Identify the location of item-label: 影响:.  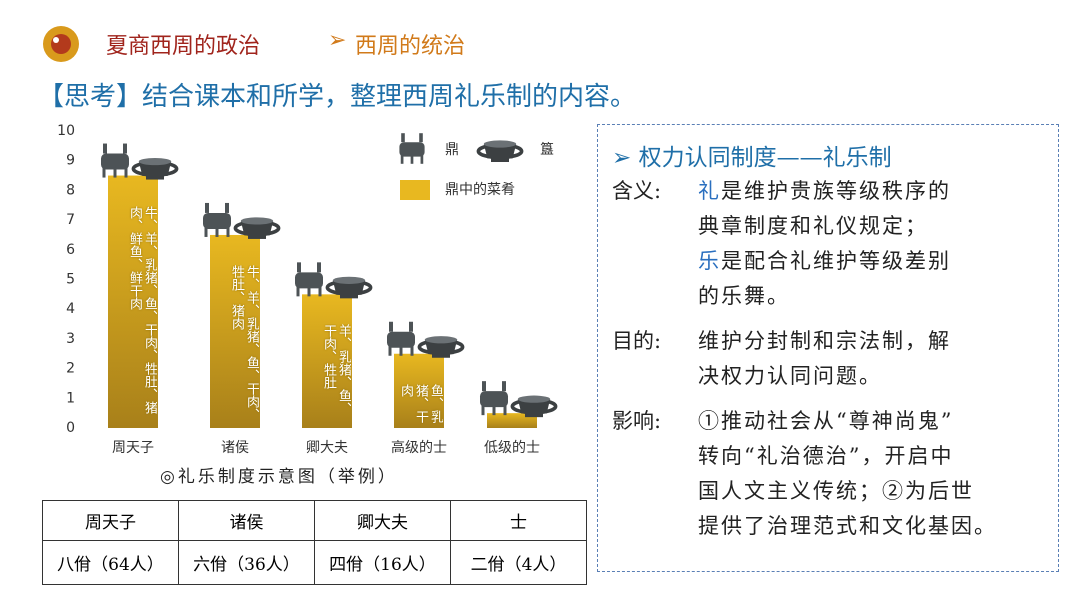
(637, 421).